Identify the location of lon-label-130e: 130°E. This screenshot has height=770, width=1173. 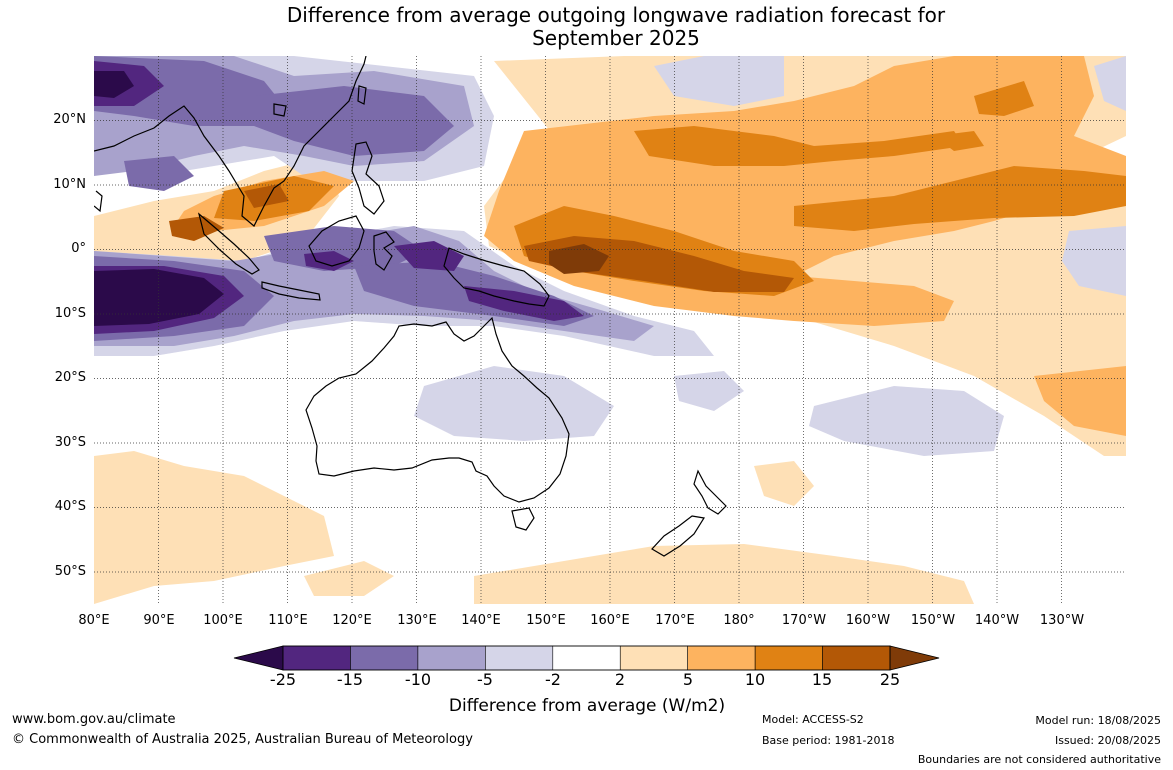
(417, 620).